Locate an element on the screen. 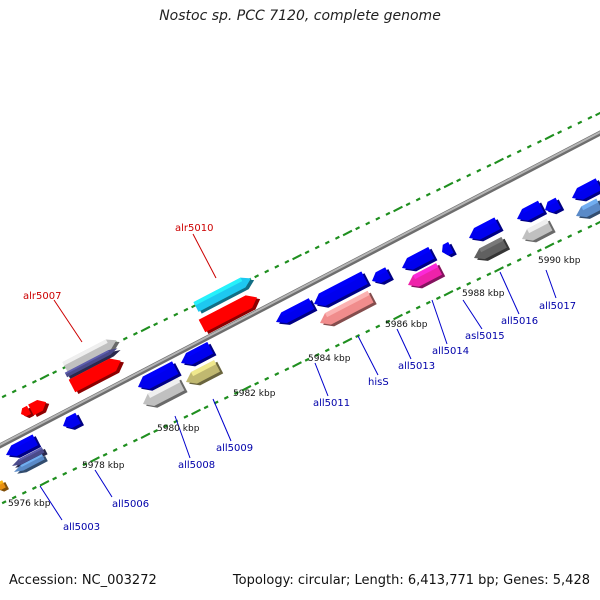  ruler-label: 5984 kbp is located at coordinates (329, 359).